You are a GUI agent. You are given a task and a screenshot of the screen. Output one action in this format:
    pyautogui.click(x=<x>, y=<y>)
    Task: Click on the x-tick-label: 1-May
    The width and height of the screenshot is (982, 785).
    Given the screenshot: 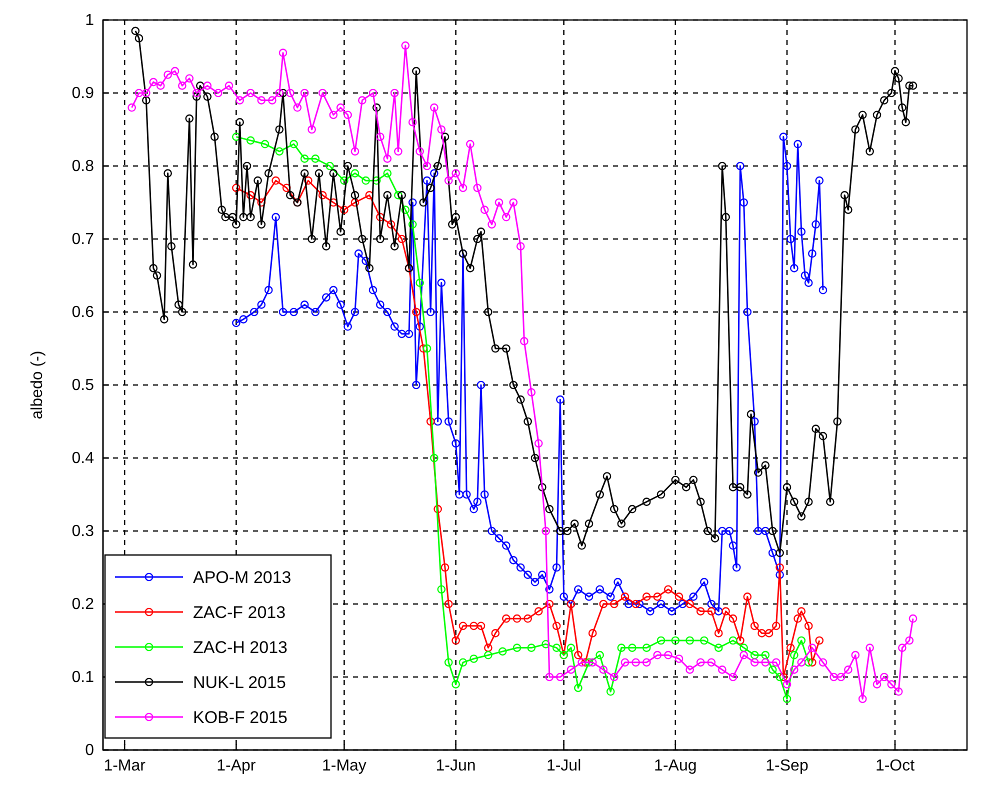 What is the action you would take?
    pyautogui.click(x=344, y=765)
    